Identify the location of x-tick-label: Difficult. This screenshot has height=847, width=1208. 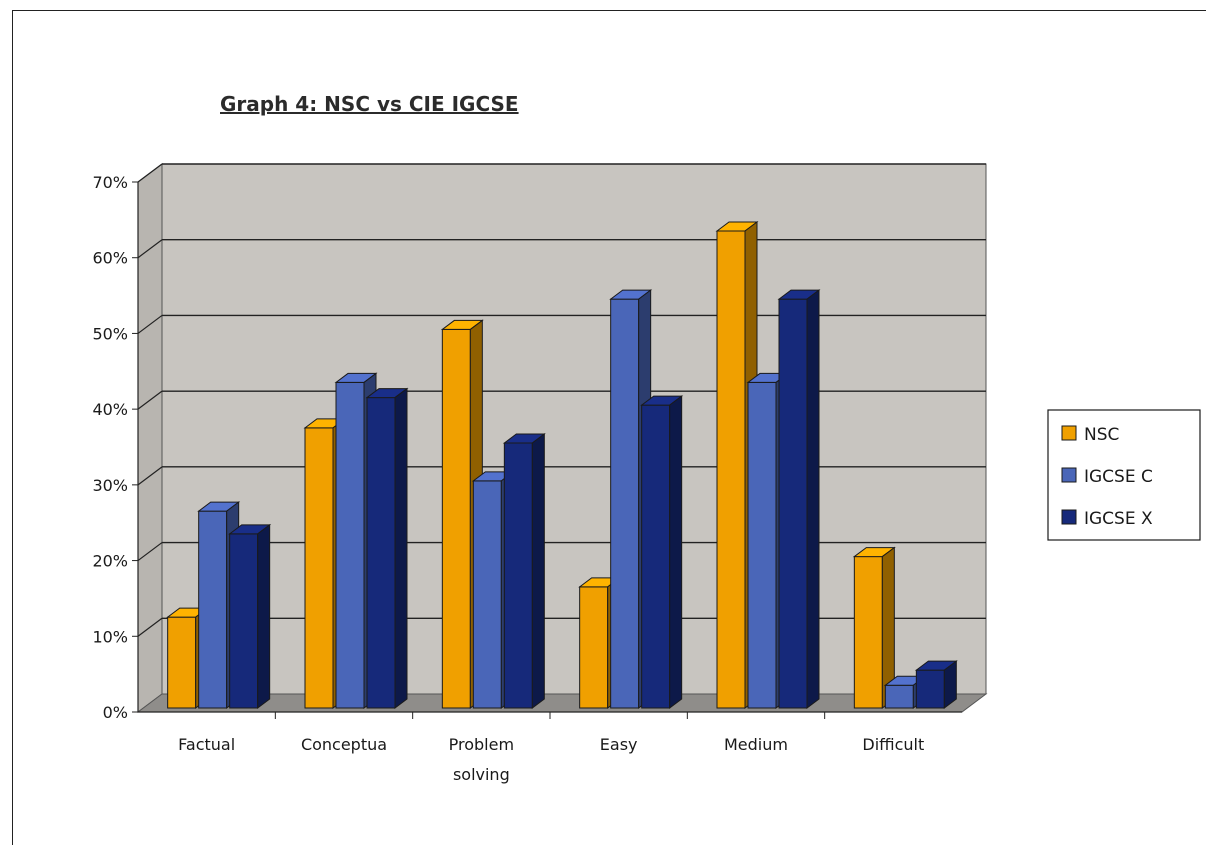
(893, 744).